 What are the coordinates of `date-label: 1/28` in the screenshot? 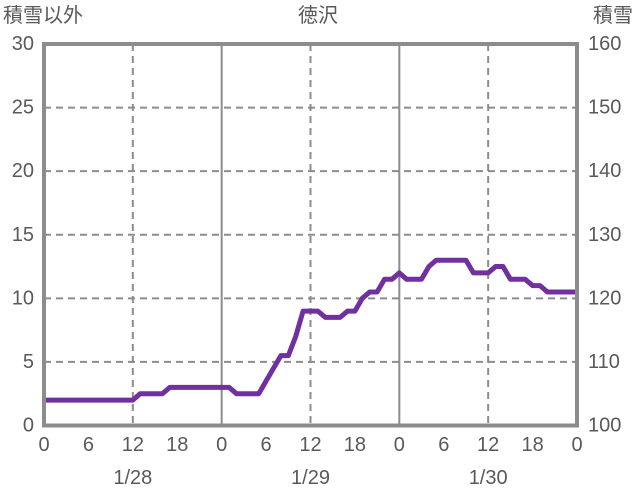 It's located at (132, 478).